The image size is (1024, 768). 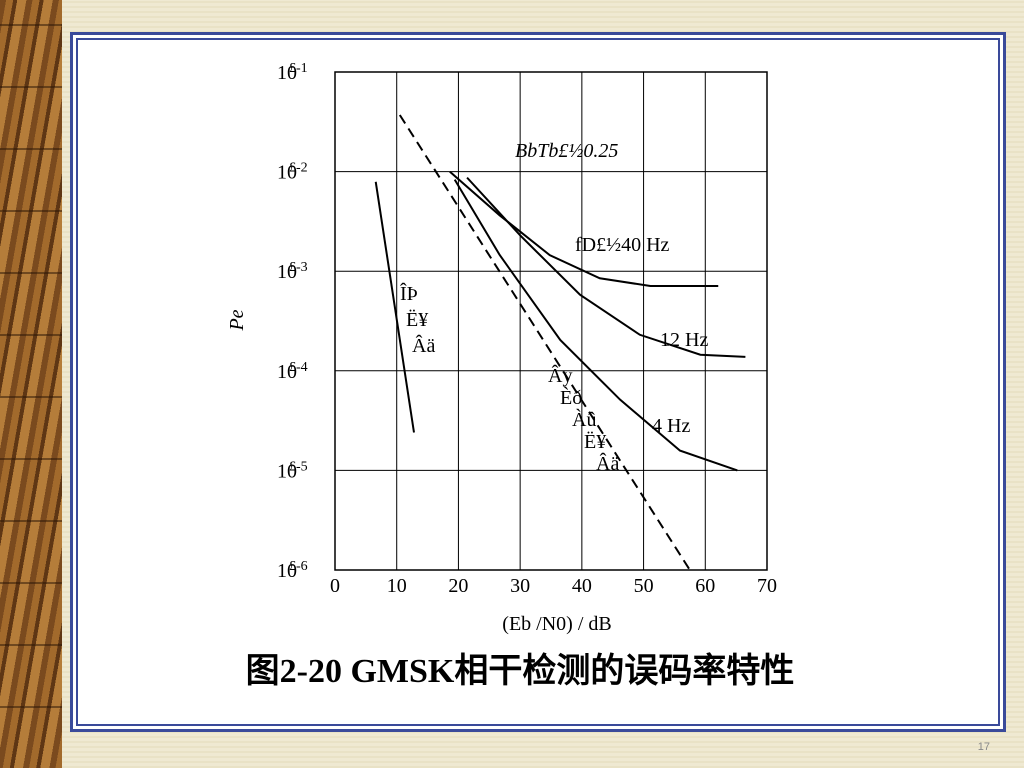 What do you see at coordinates (292, 570) in the screenshot?
I see `y-tick-label: 10£-6` at bounding box center [292, 570].